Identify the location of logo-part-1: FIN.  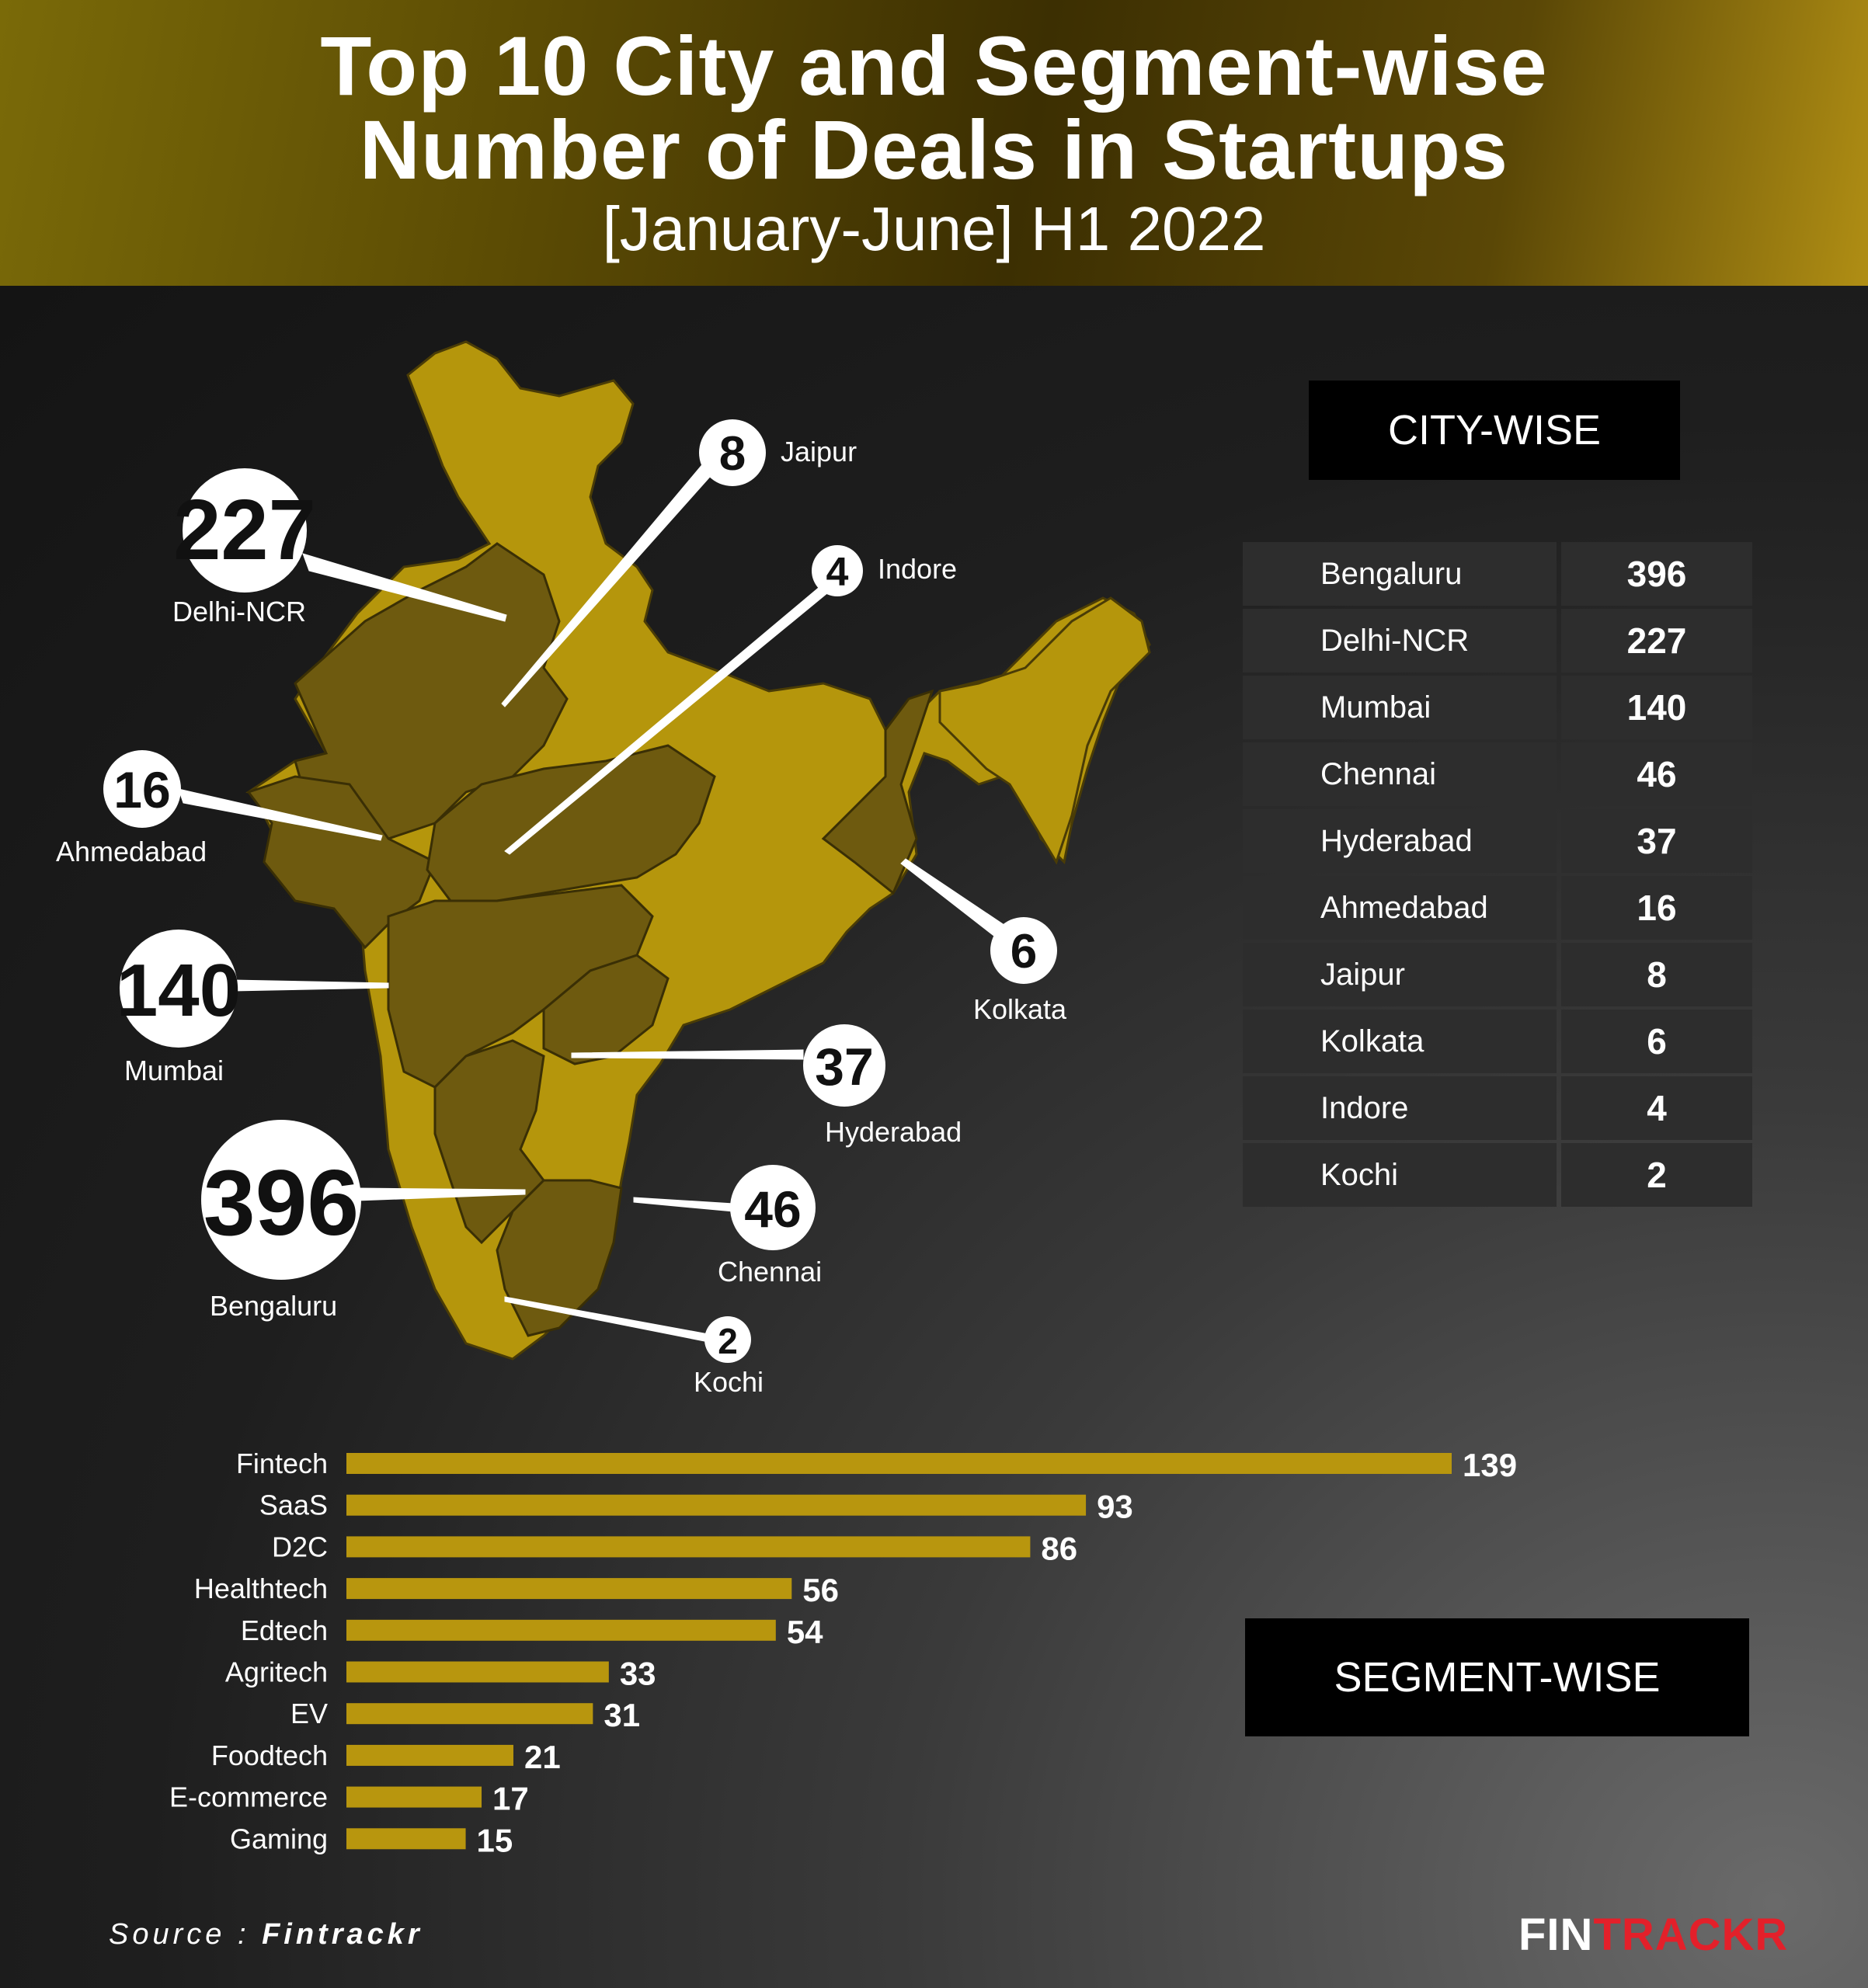
(1556, 1935).